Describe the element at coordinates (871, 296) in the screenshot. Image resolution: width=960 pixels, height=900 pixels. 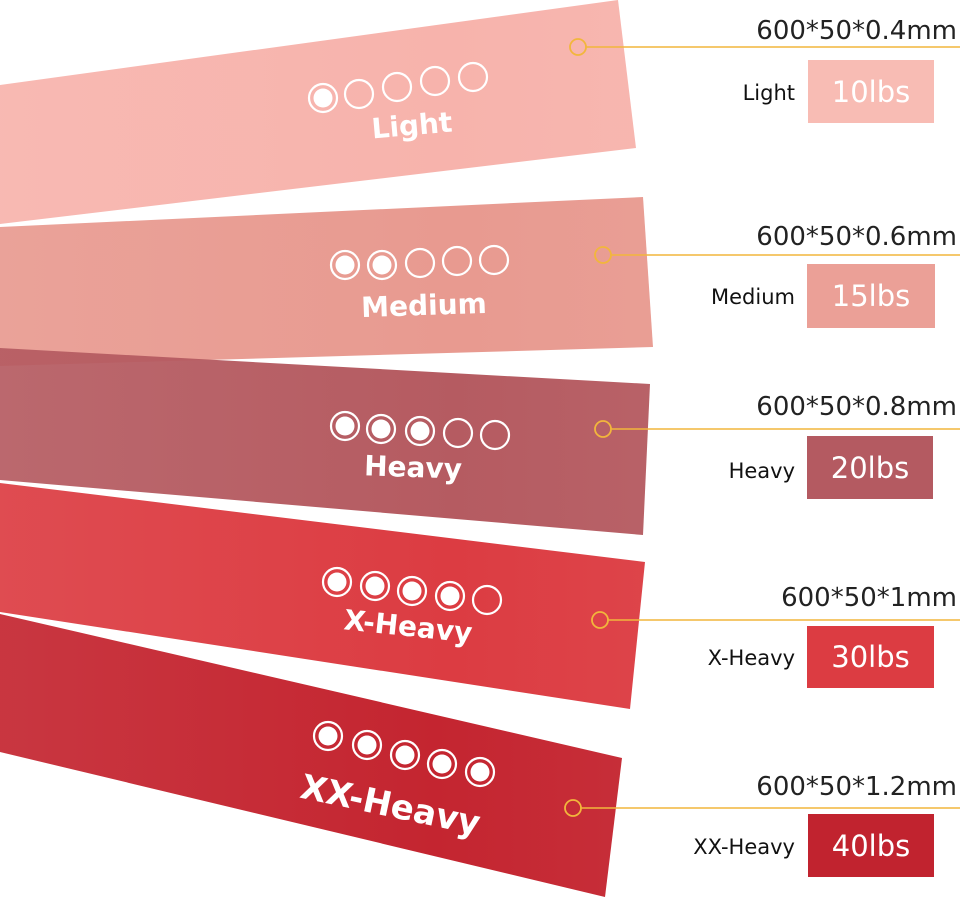
I see `resistance-value-badge: 15lbs` at that location.